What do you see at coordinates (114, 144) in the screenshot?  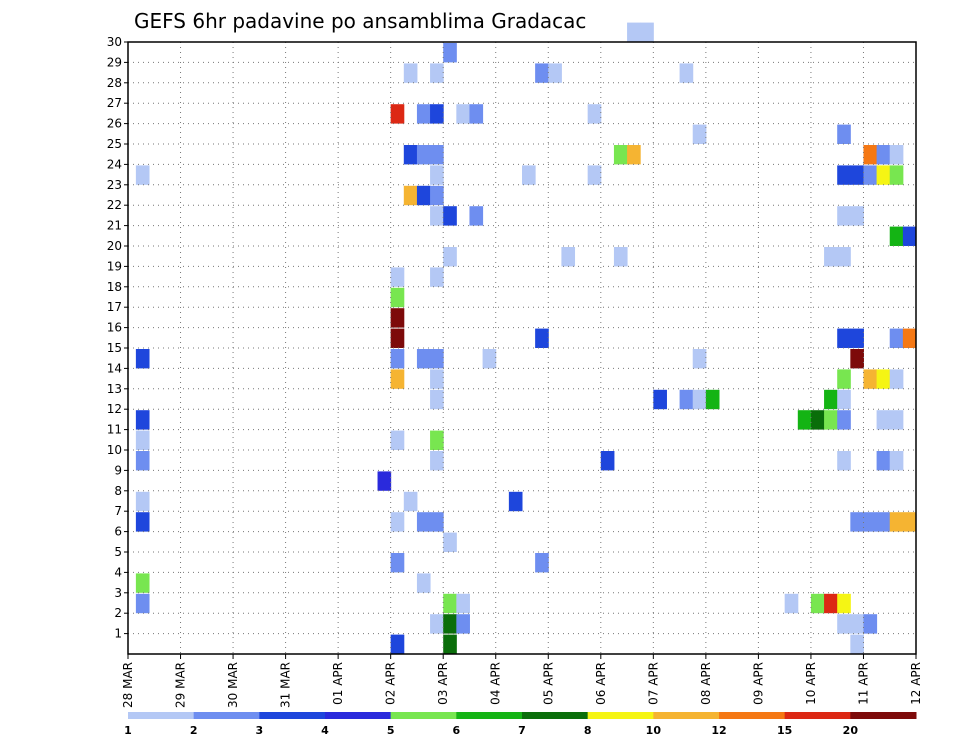 I see `y-tick-label: 25` at bounding box center [114, 144].